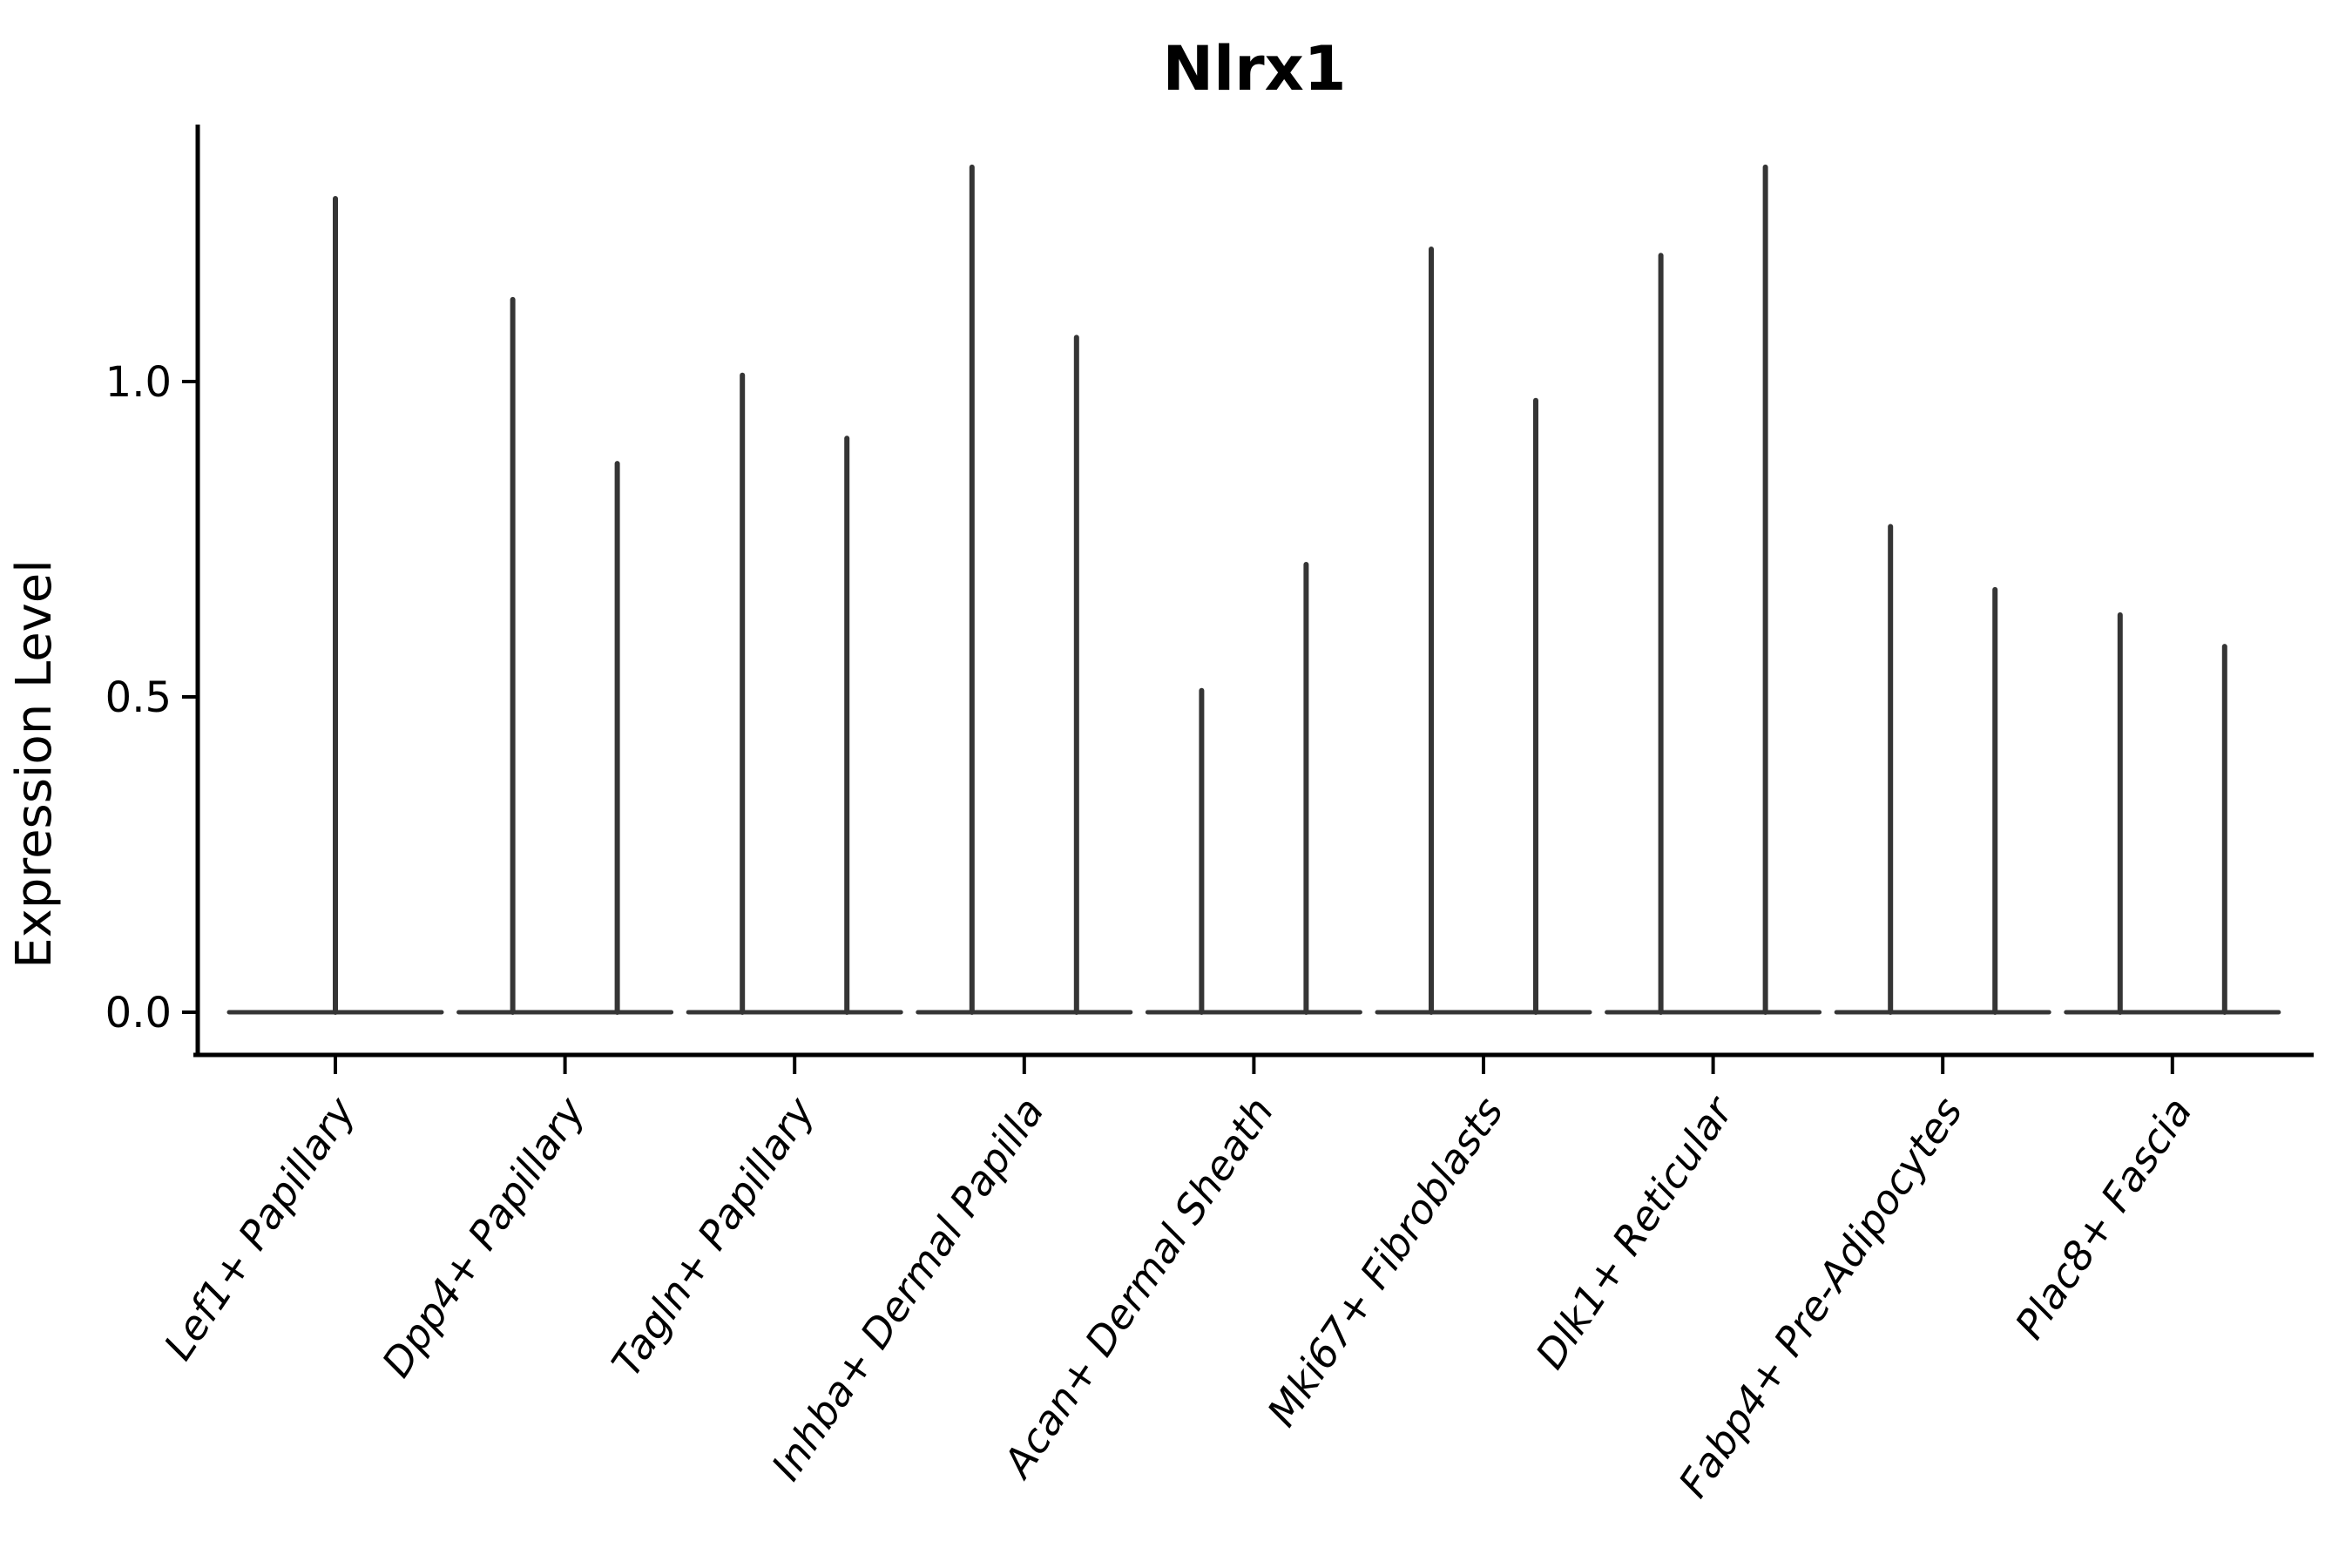  Describe the element at coordinates (138, 1013) in the screenshot. I see `y-tick-label: 0.0` at that location.